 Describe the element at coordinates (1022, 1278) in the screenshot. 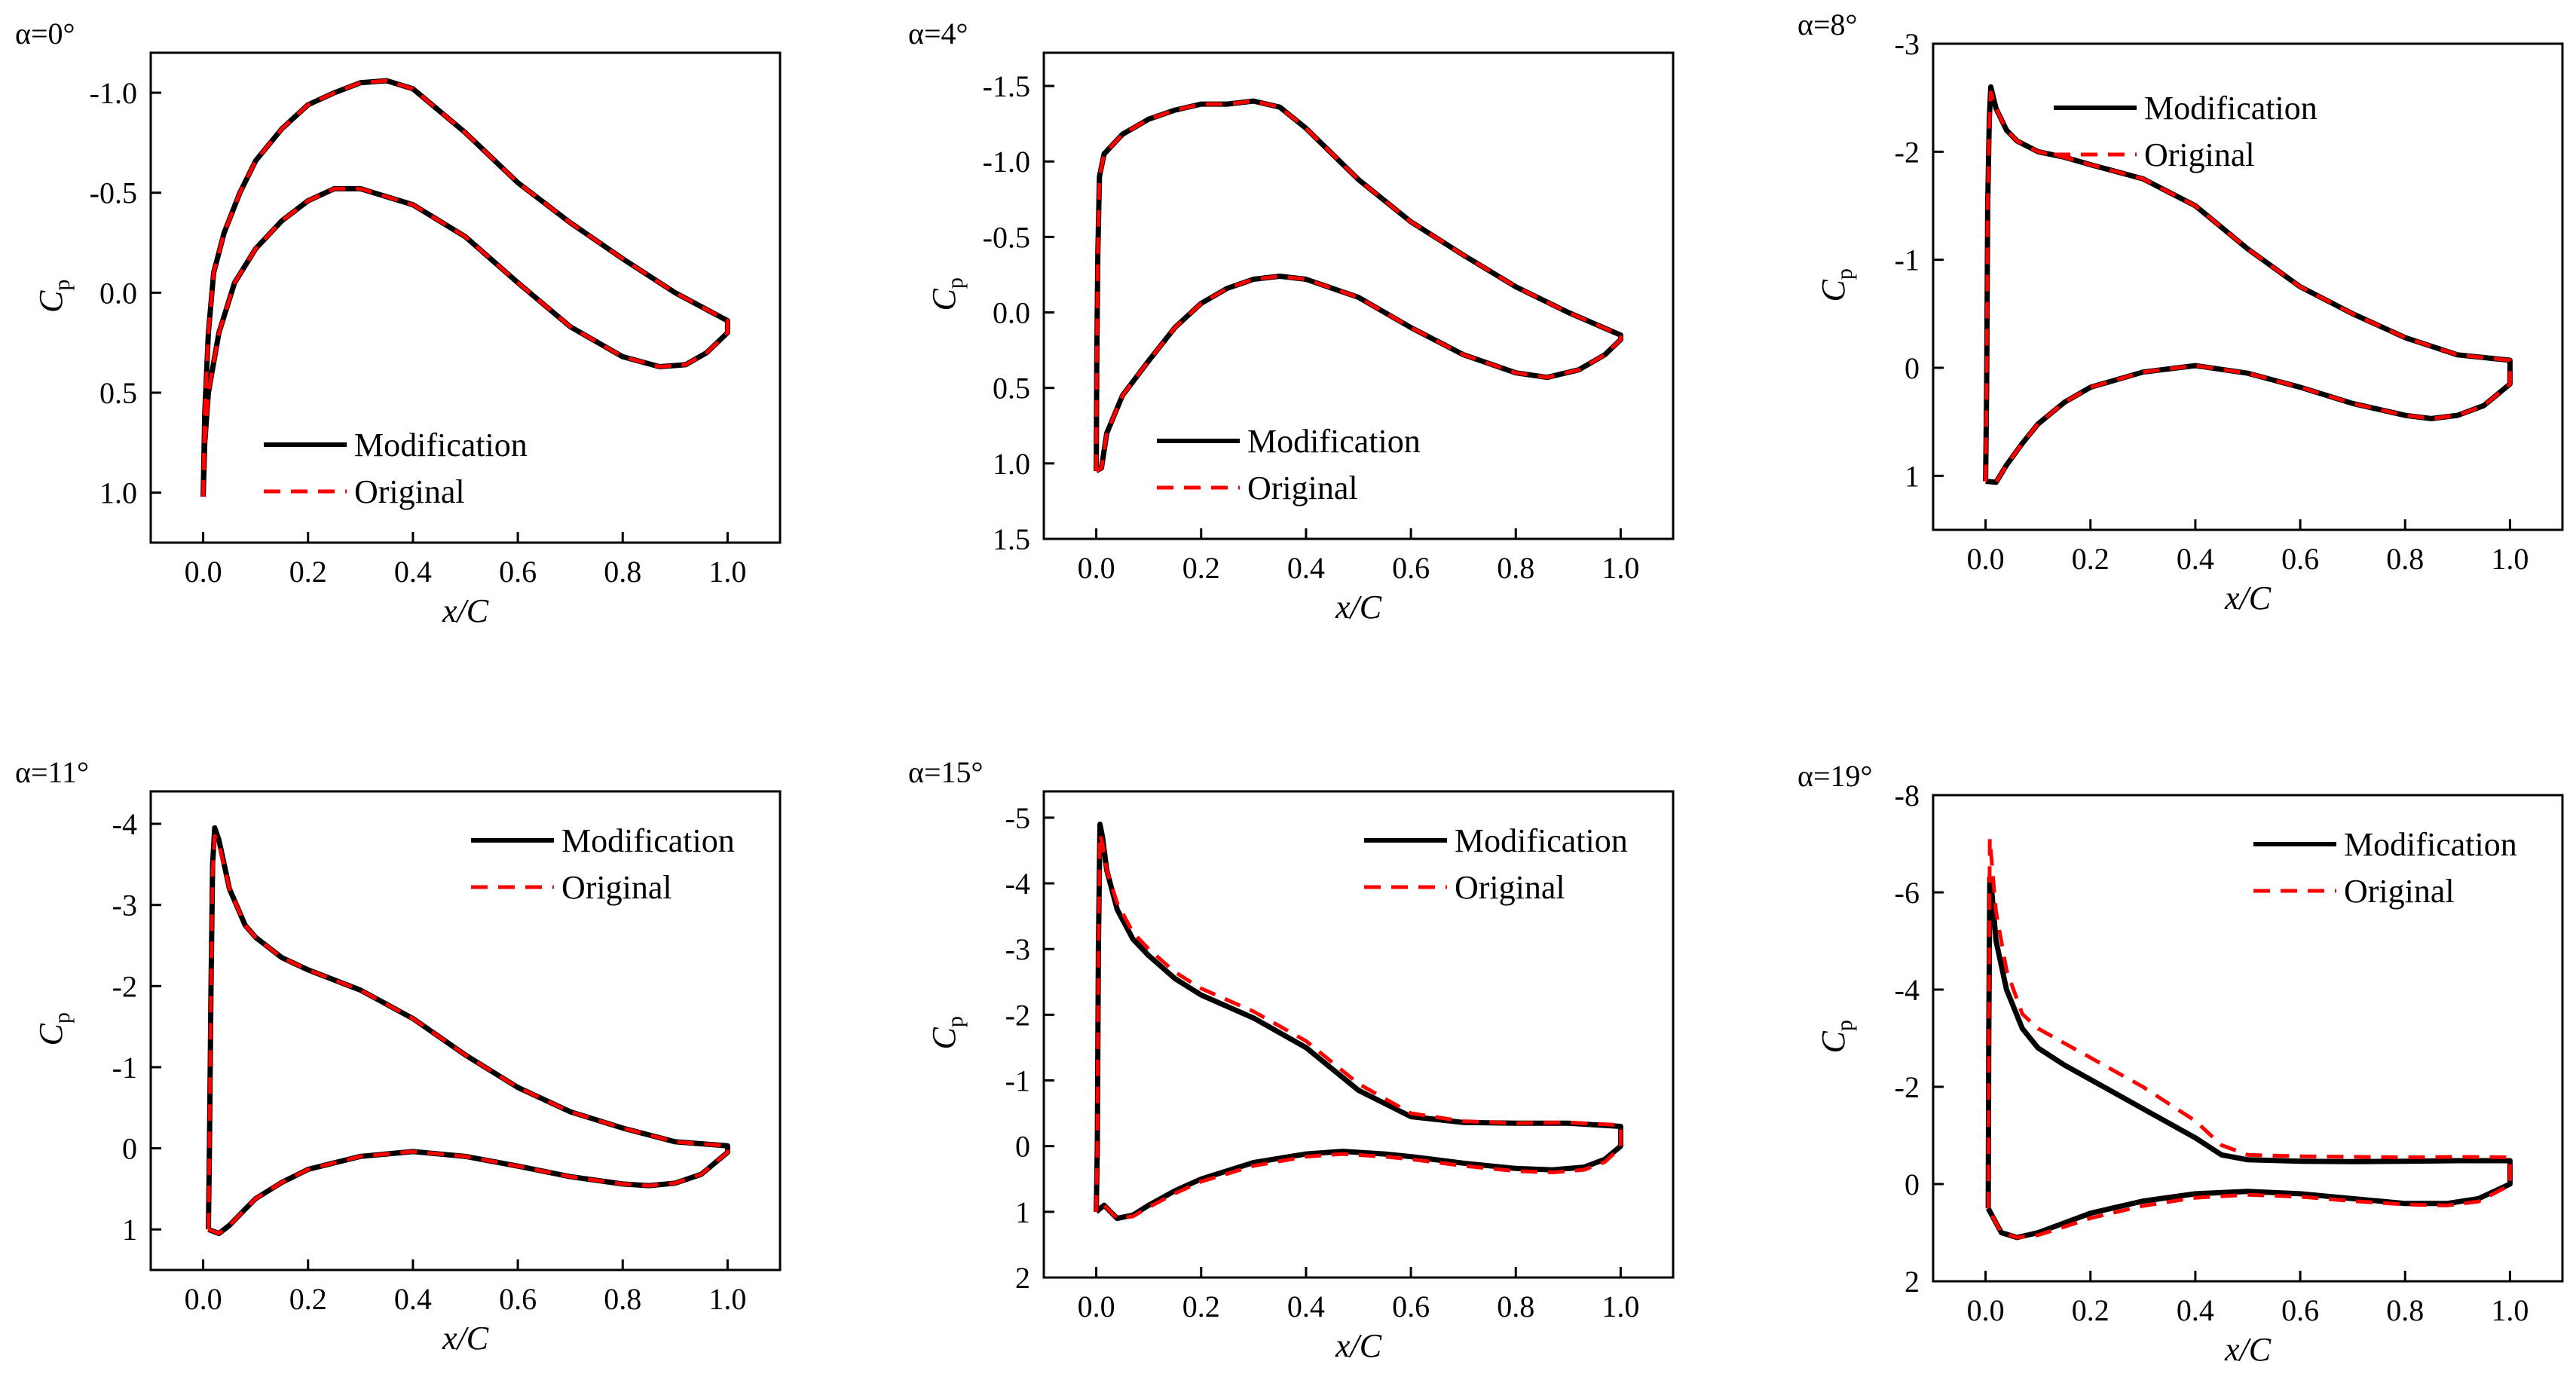

I see `y-tick-label: 2` at that location.